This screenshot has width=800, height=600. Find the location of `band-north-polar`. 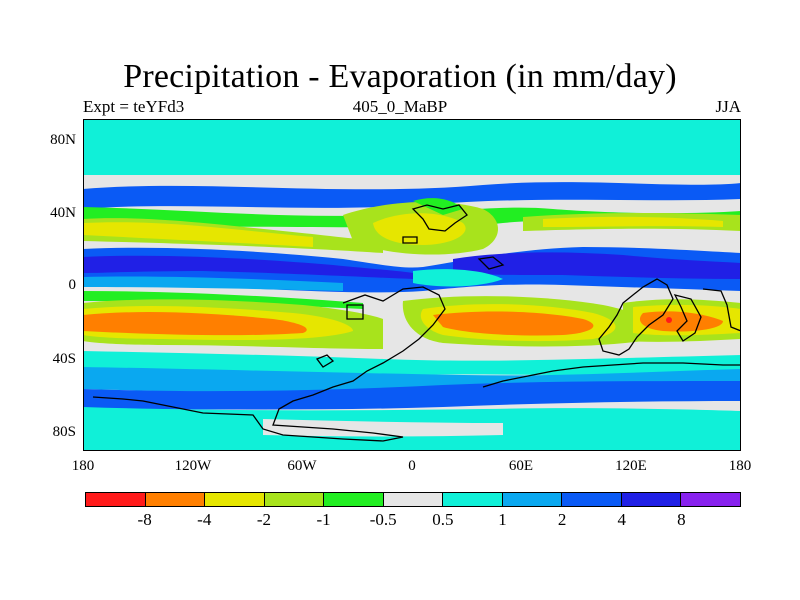

band-north-polar is located at coordinates (412, 147).